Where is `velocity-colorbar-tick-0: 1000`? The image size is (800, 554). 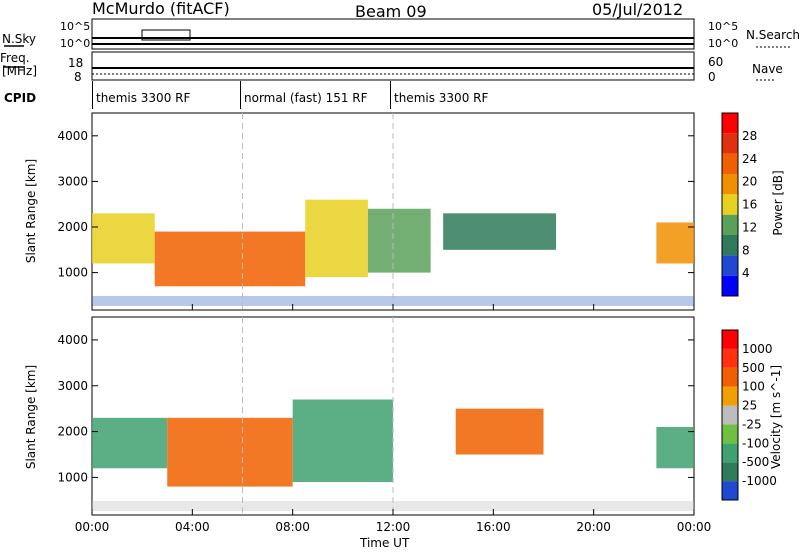
velocity-colorbar-tick-0: 1000 is located at coordinates (757, 349).